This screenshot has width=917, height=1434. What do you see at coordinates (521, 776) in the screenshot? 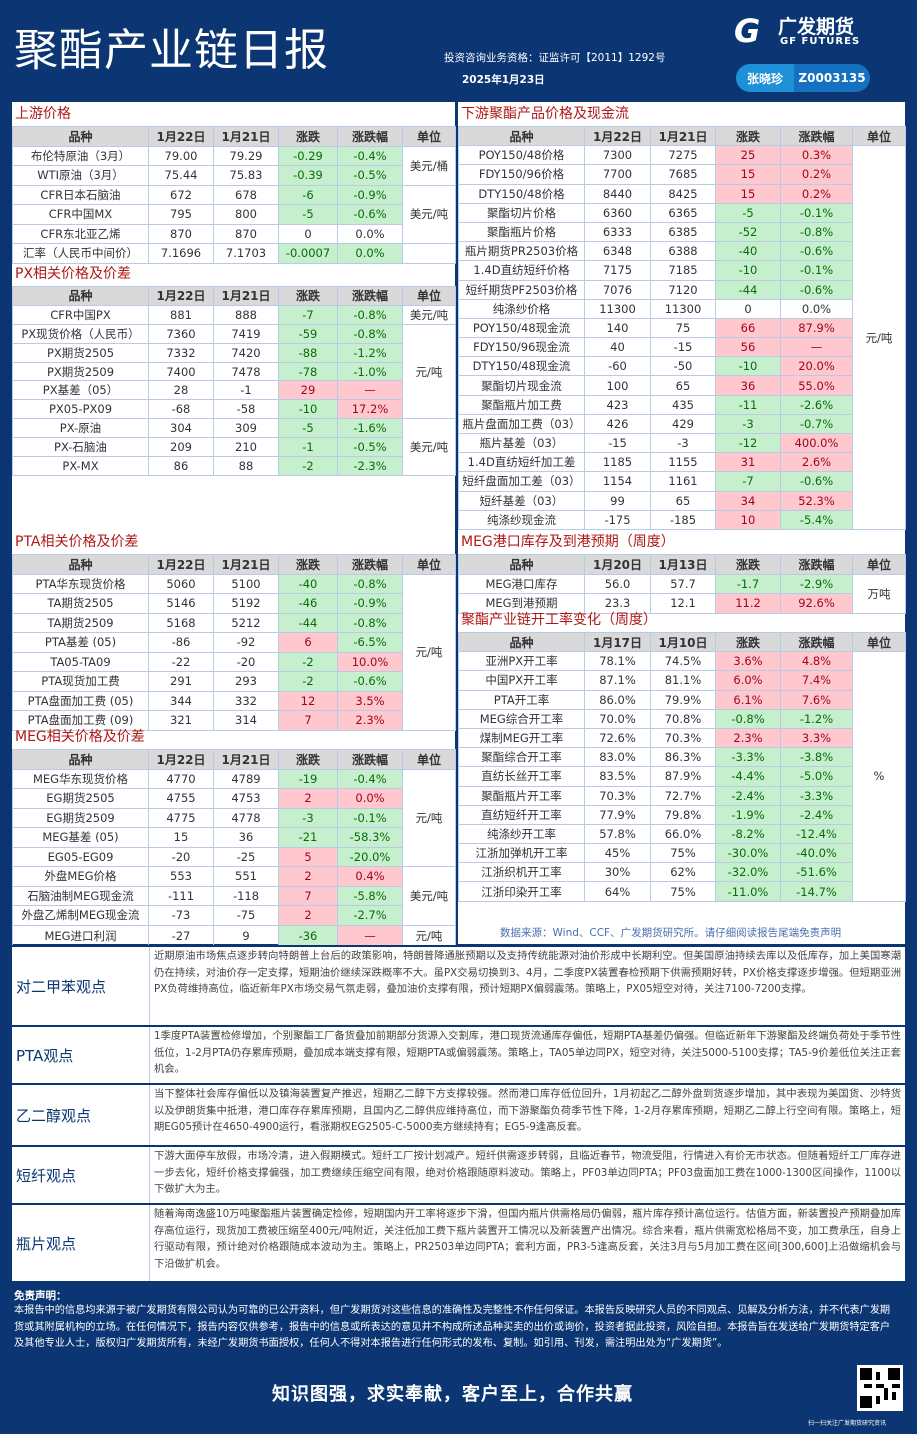
I see `item-name: 直纺长丝开工率` at bounding box center [521, 776].